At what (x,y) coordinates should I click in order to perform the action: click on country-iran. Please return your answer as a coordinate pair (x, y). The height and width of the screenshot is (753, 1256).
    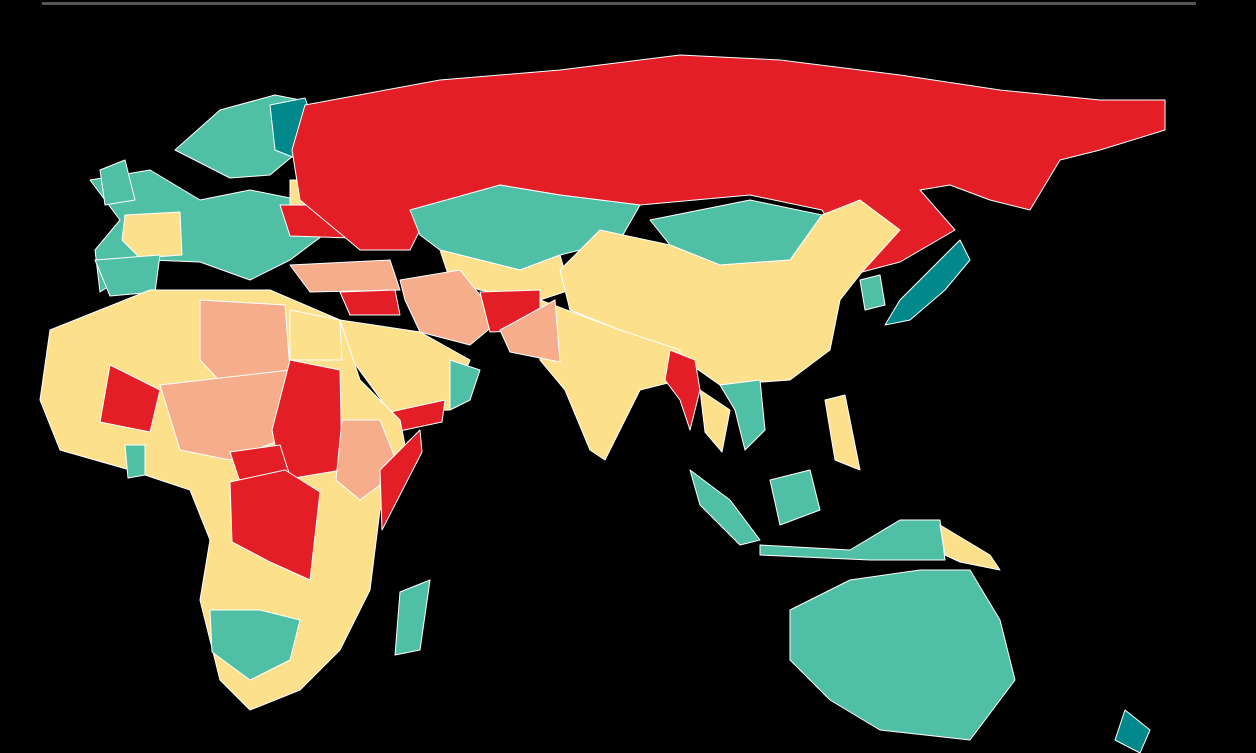
    Looking at the image, I should click on (450, 307).